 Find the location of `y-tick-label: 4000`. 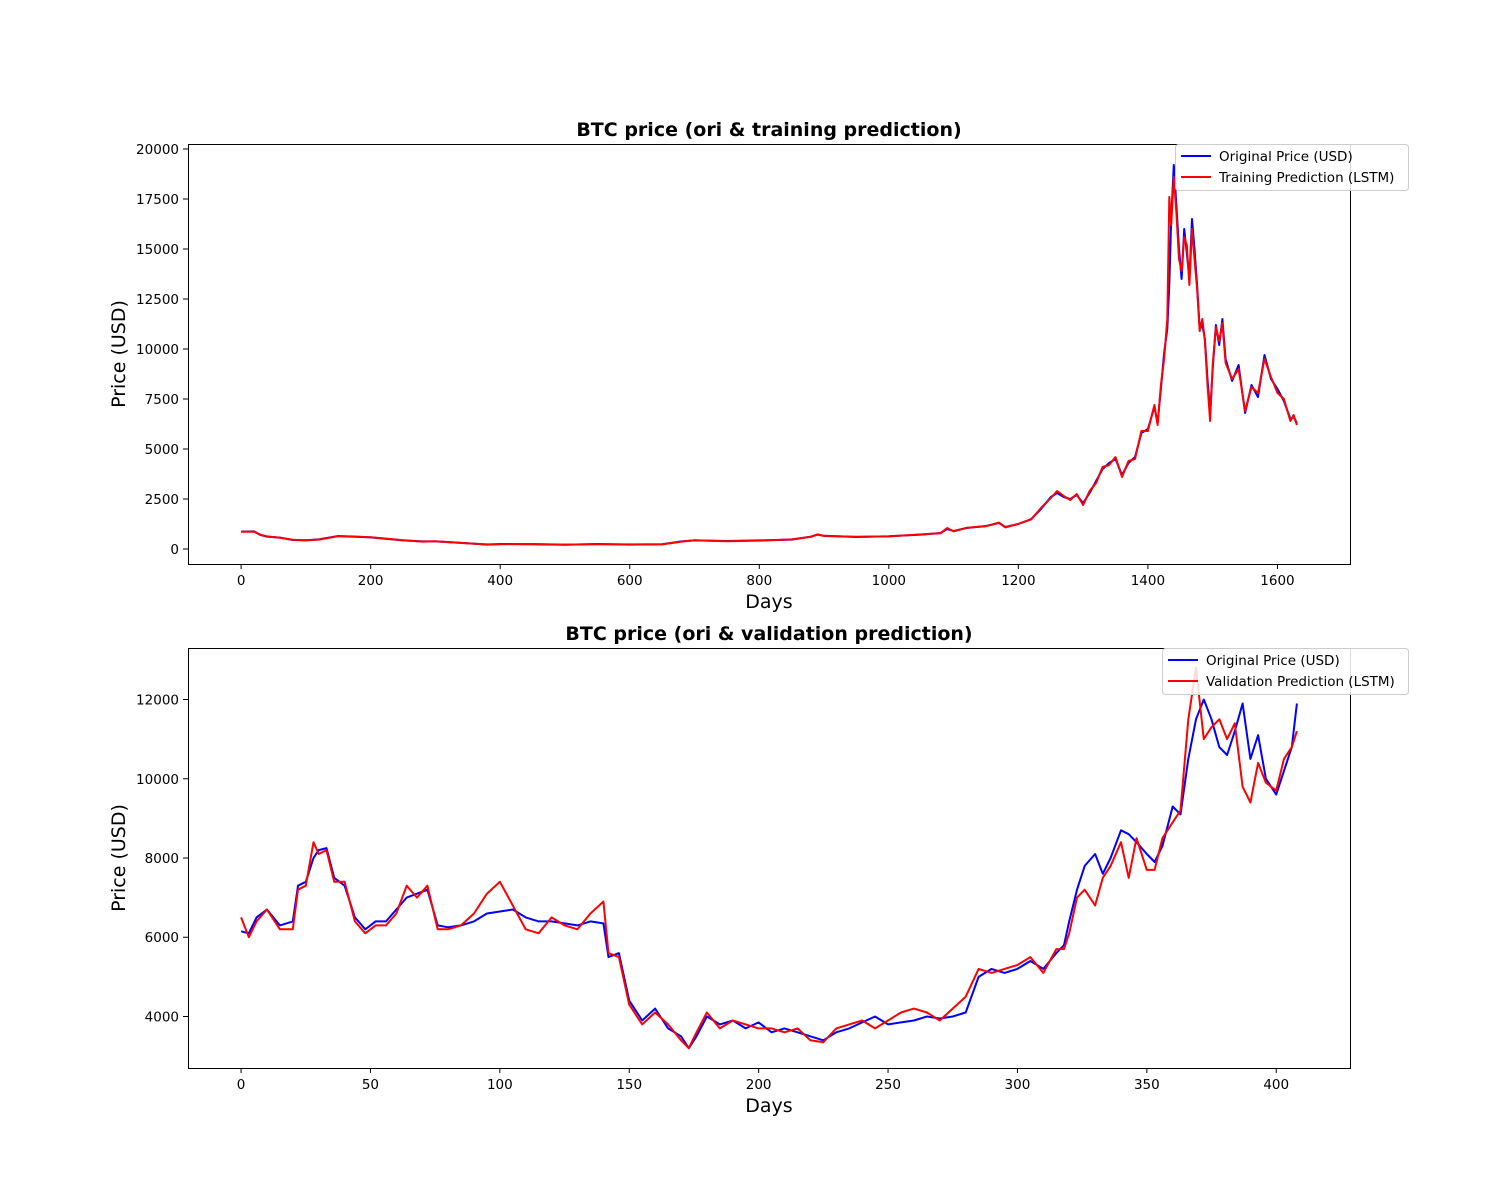

y-tick-label: 4000 is located at coordinates (162, 1017).